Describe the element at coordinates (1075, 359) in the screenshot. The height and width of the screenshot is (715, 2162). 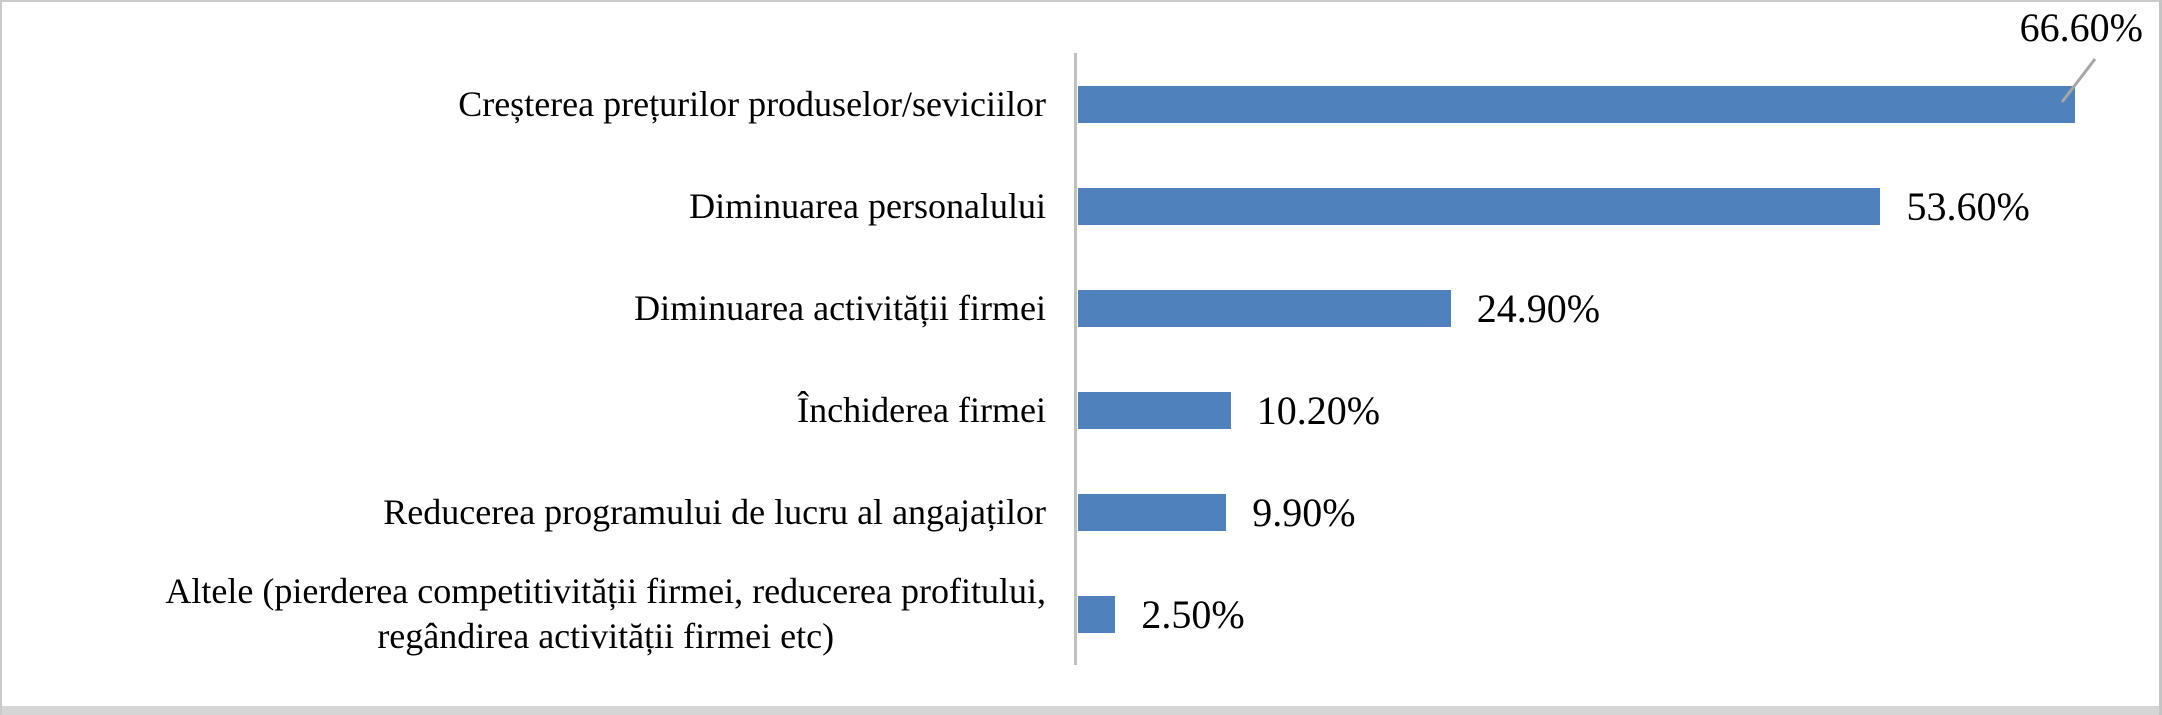
I see `value-axis-line` at that location.